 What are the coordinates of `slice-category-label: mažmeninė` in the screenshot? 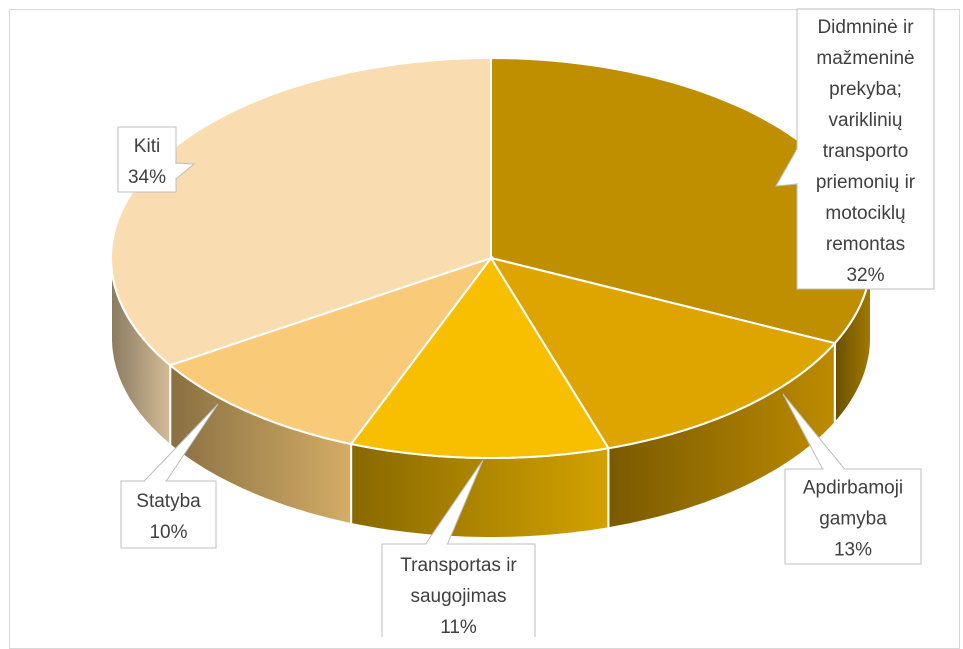 It's located at (865, 58).